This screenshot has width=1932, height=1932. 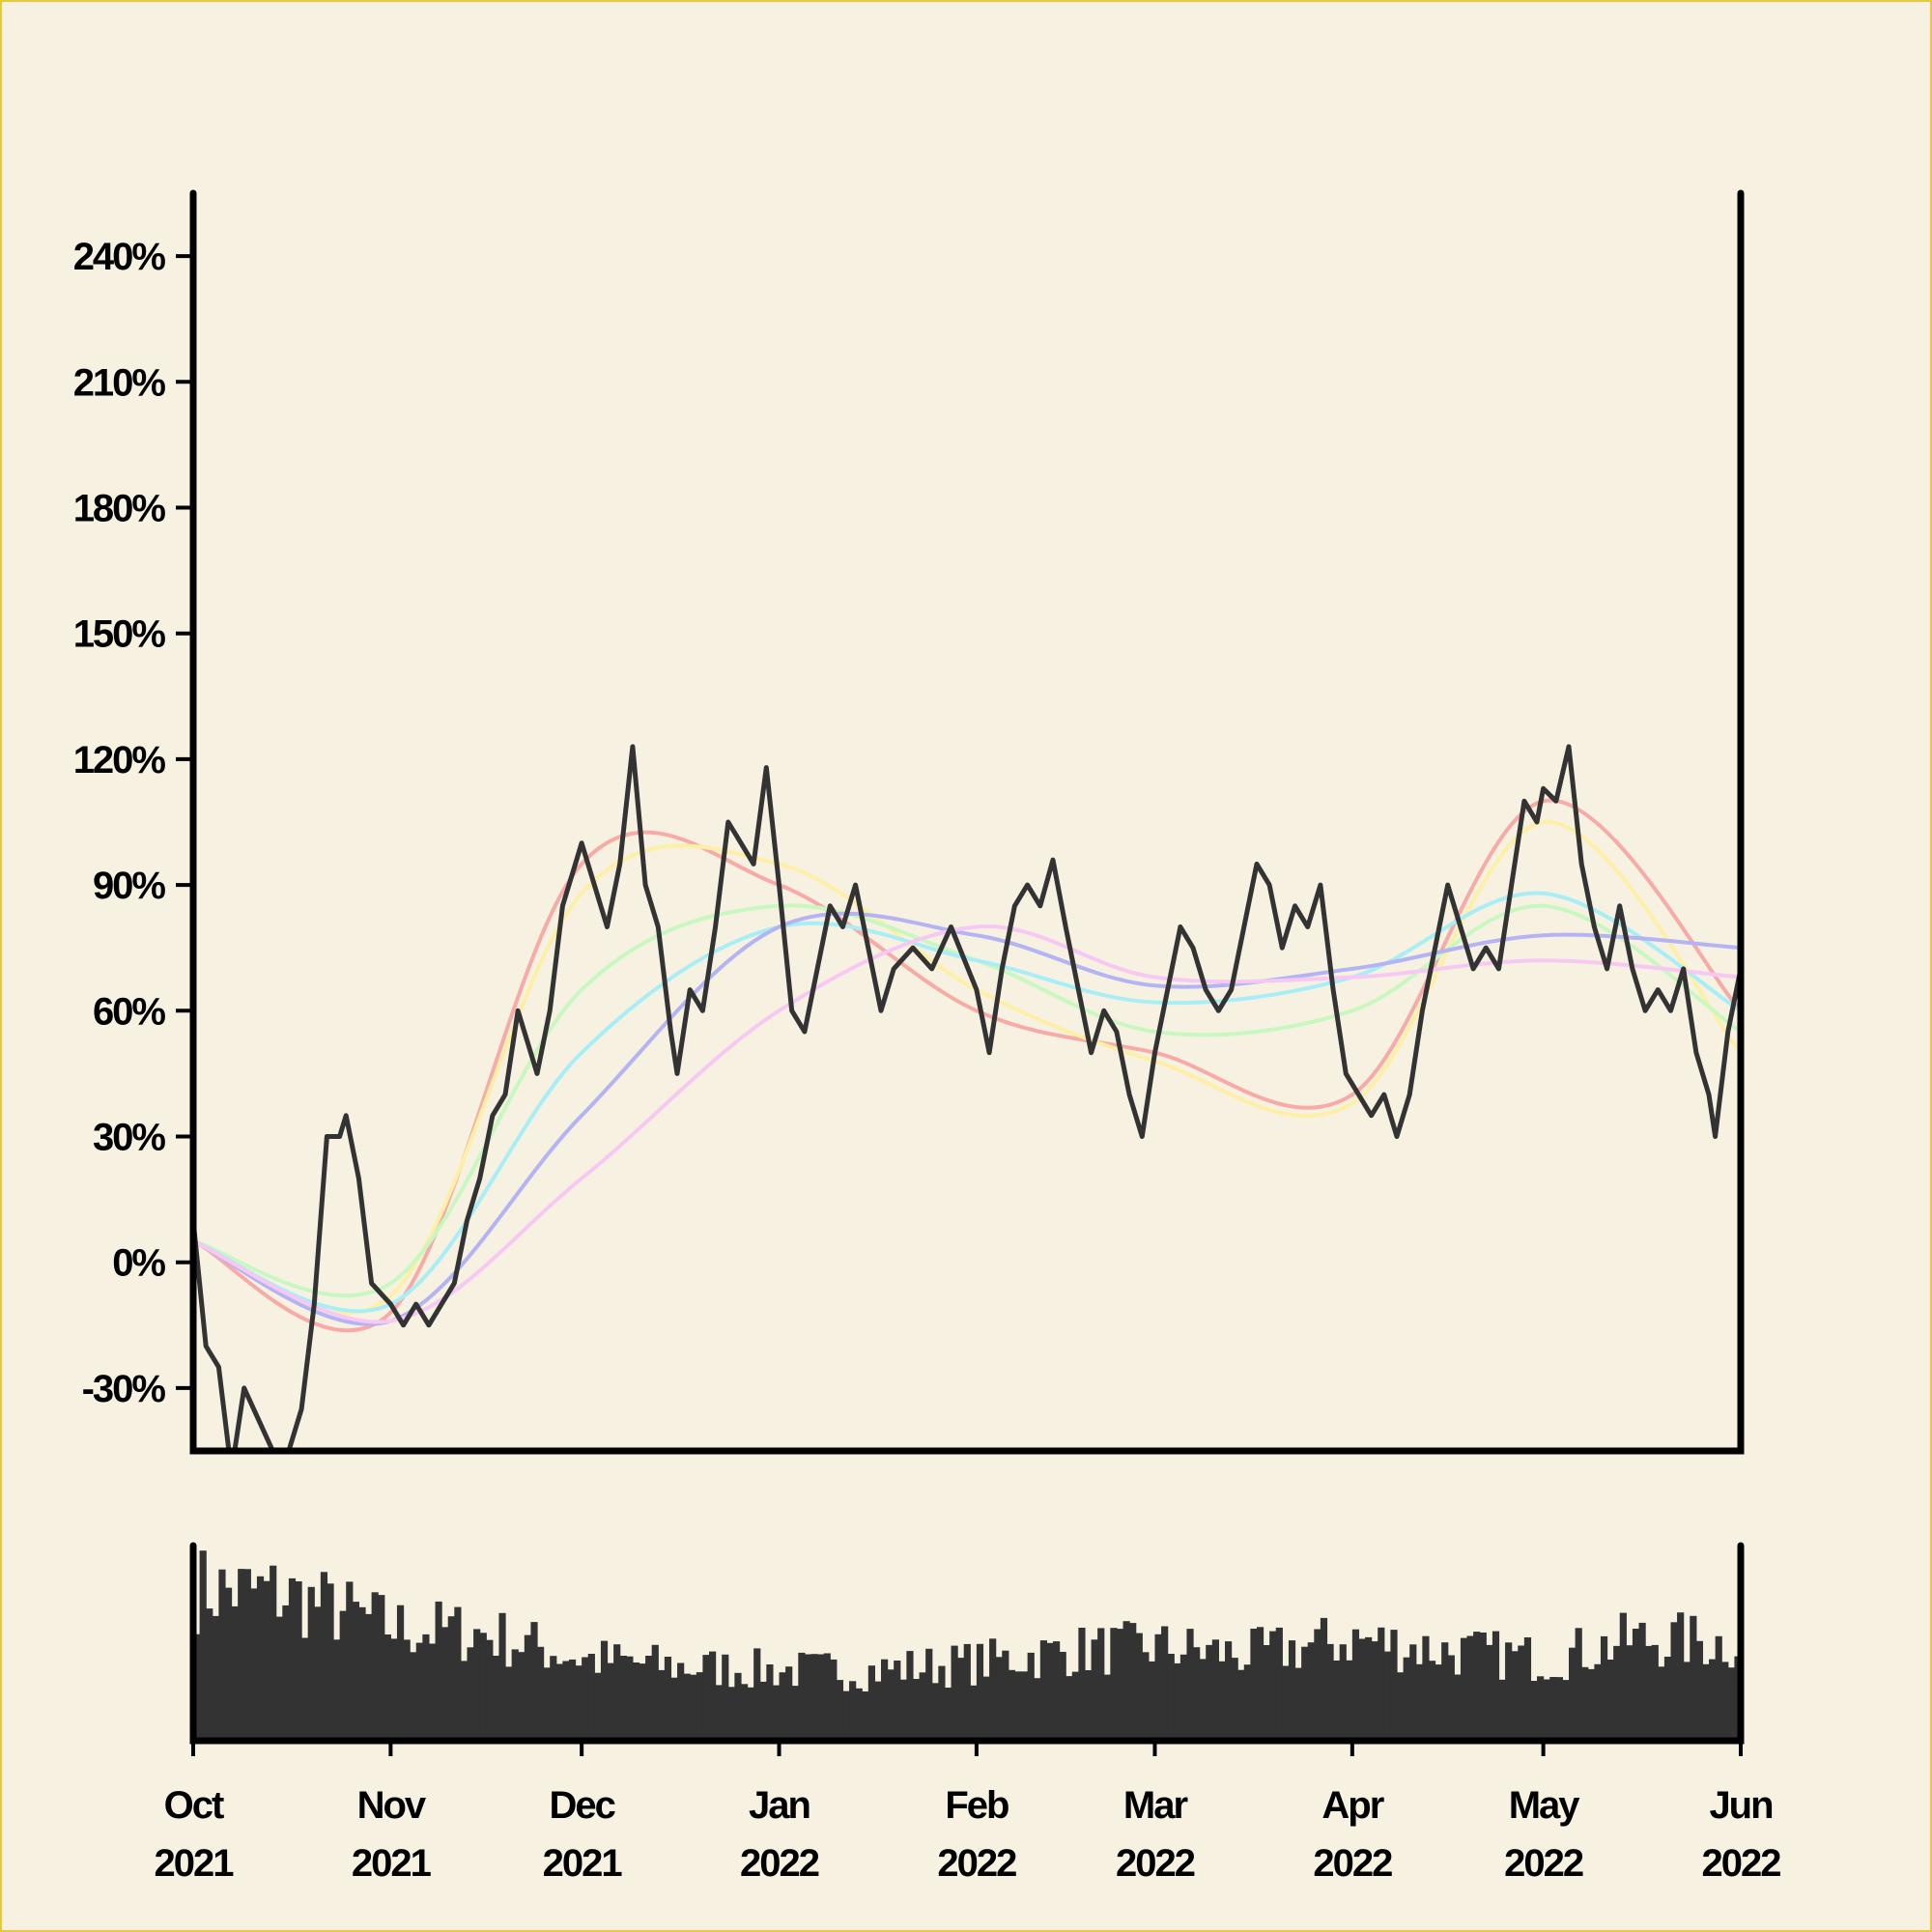 I want to click on x-tick-month-label: Jan, so click(x=779, y=1805).